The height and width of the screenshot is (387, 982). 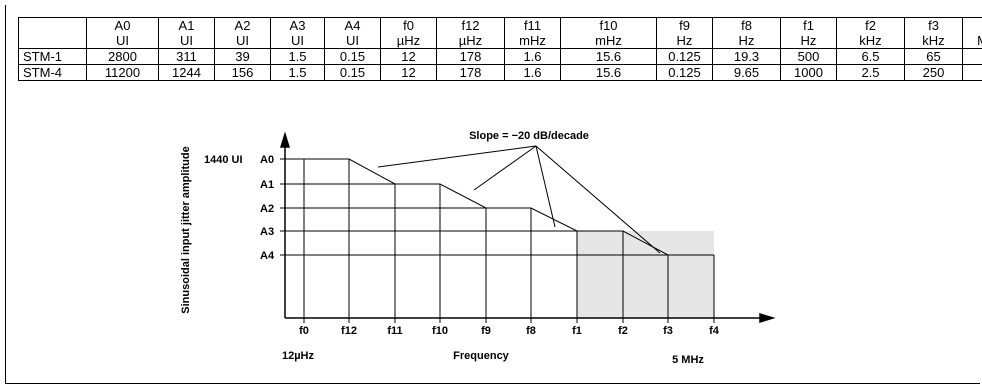 I want to click on freq-label-f11: f11, so click(x=394, y=331).